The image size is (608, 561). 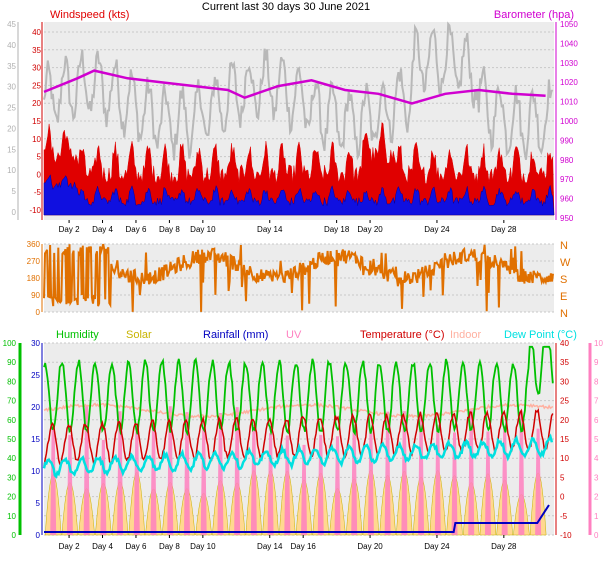 I want to click on temperature-tick-label: 40, so click(x=564, y=343).